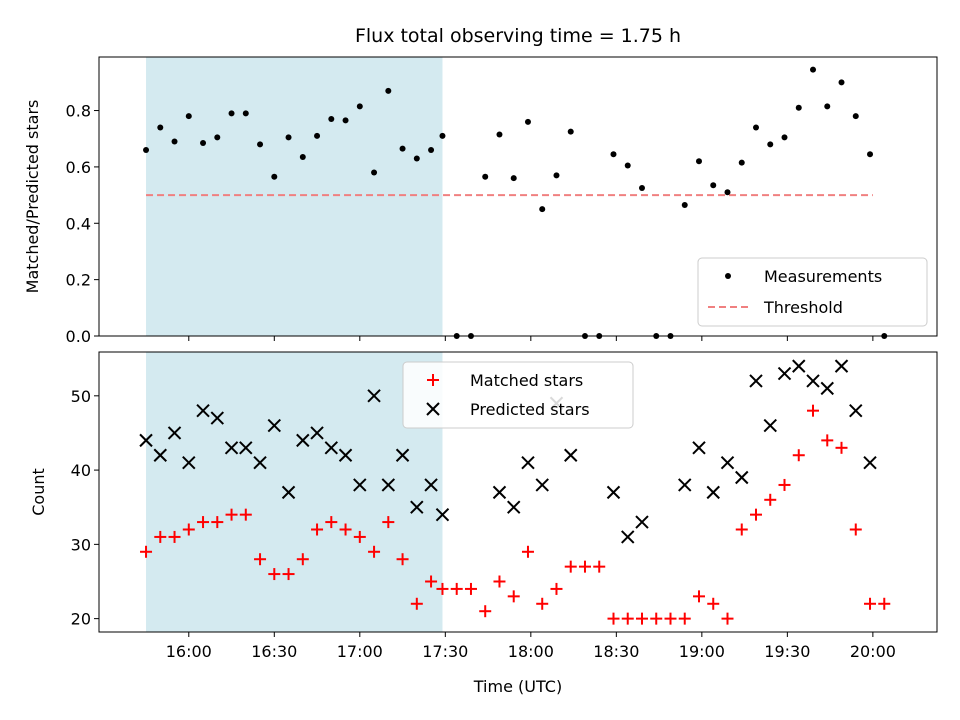 The height and width of the screenshot is (720, 960). I want to click on bottom-y-tick-label: 50, so click(81, 396).